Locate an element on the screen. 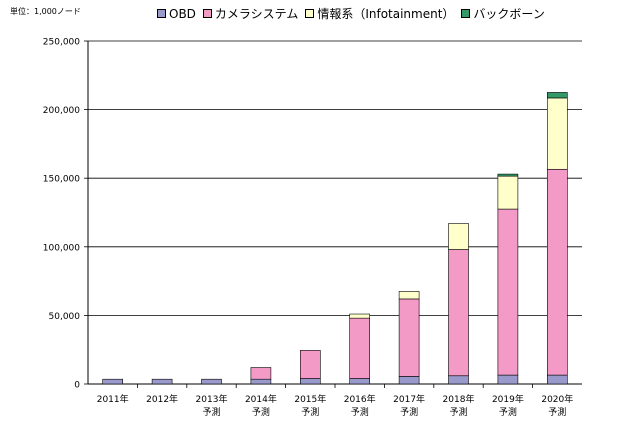  legend-label-obd: OBD is located at coordinates (182, 13).